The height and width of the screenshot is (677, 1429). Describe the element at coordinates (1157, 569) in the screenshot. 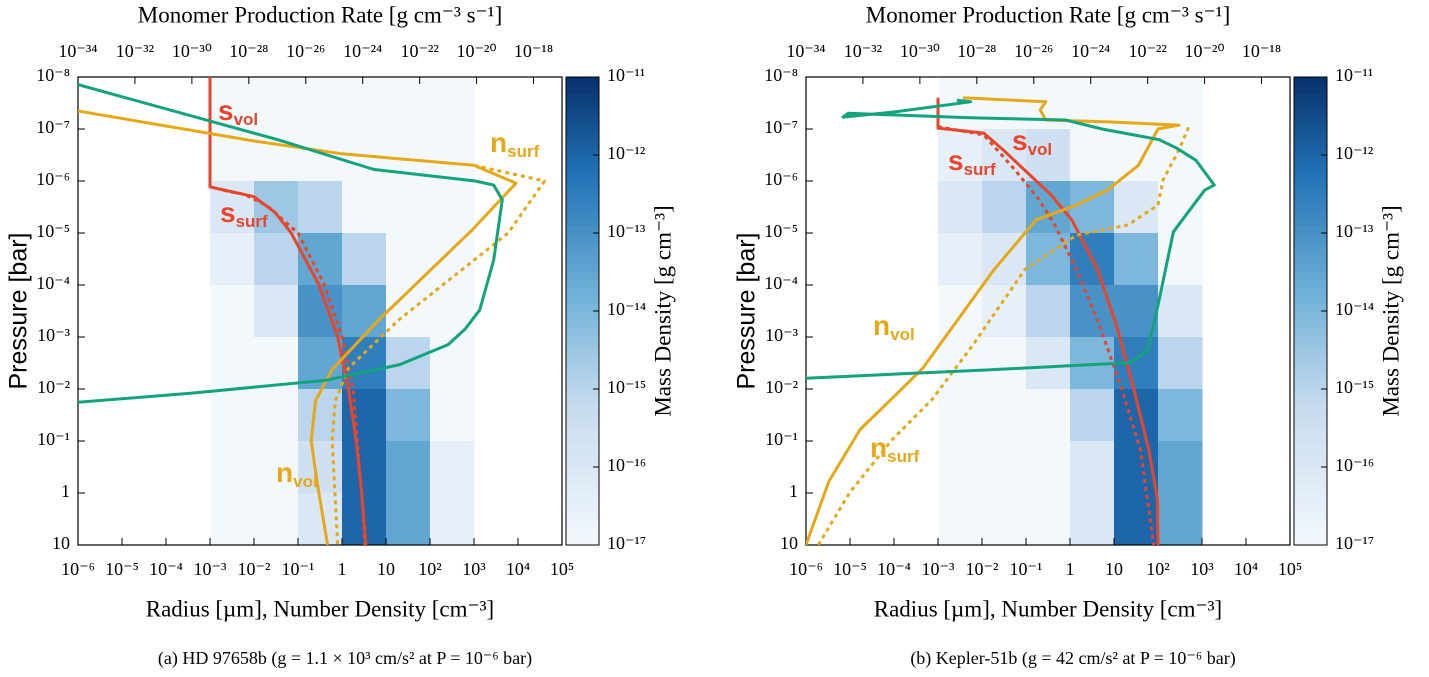

I see `x-tick-label: 10²` at that location.